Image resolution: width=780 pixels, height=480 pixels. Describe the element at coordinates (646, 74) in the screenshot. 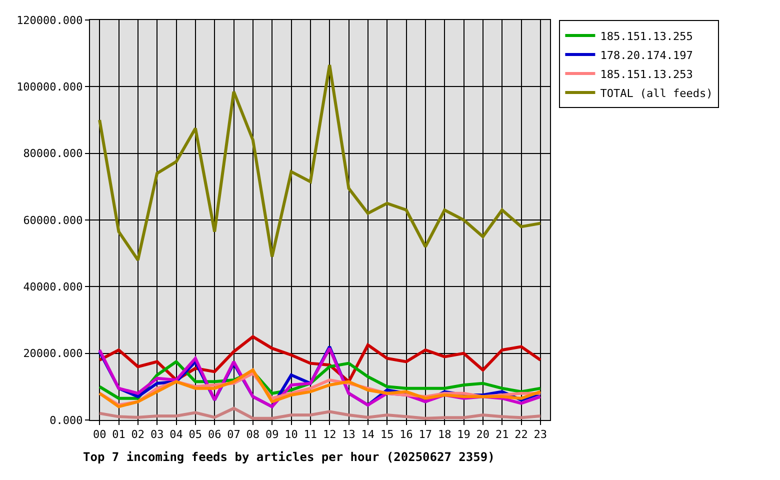

I see `legend-label: 185.151.13.253` at that location.